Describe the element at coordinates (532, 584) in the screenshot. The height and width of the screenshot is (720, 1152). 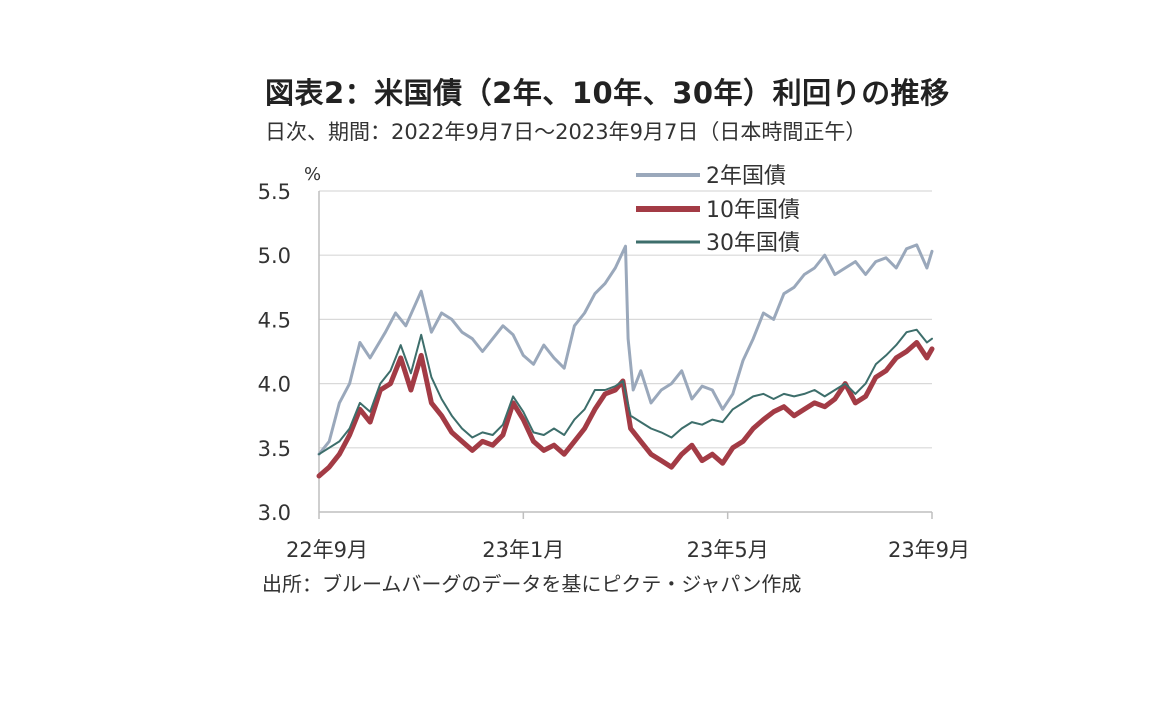
I see `source-note: 出所：ブルームバーグのデータを基にピクテ・ジャパン作成` at that location.